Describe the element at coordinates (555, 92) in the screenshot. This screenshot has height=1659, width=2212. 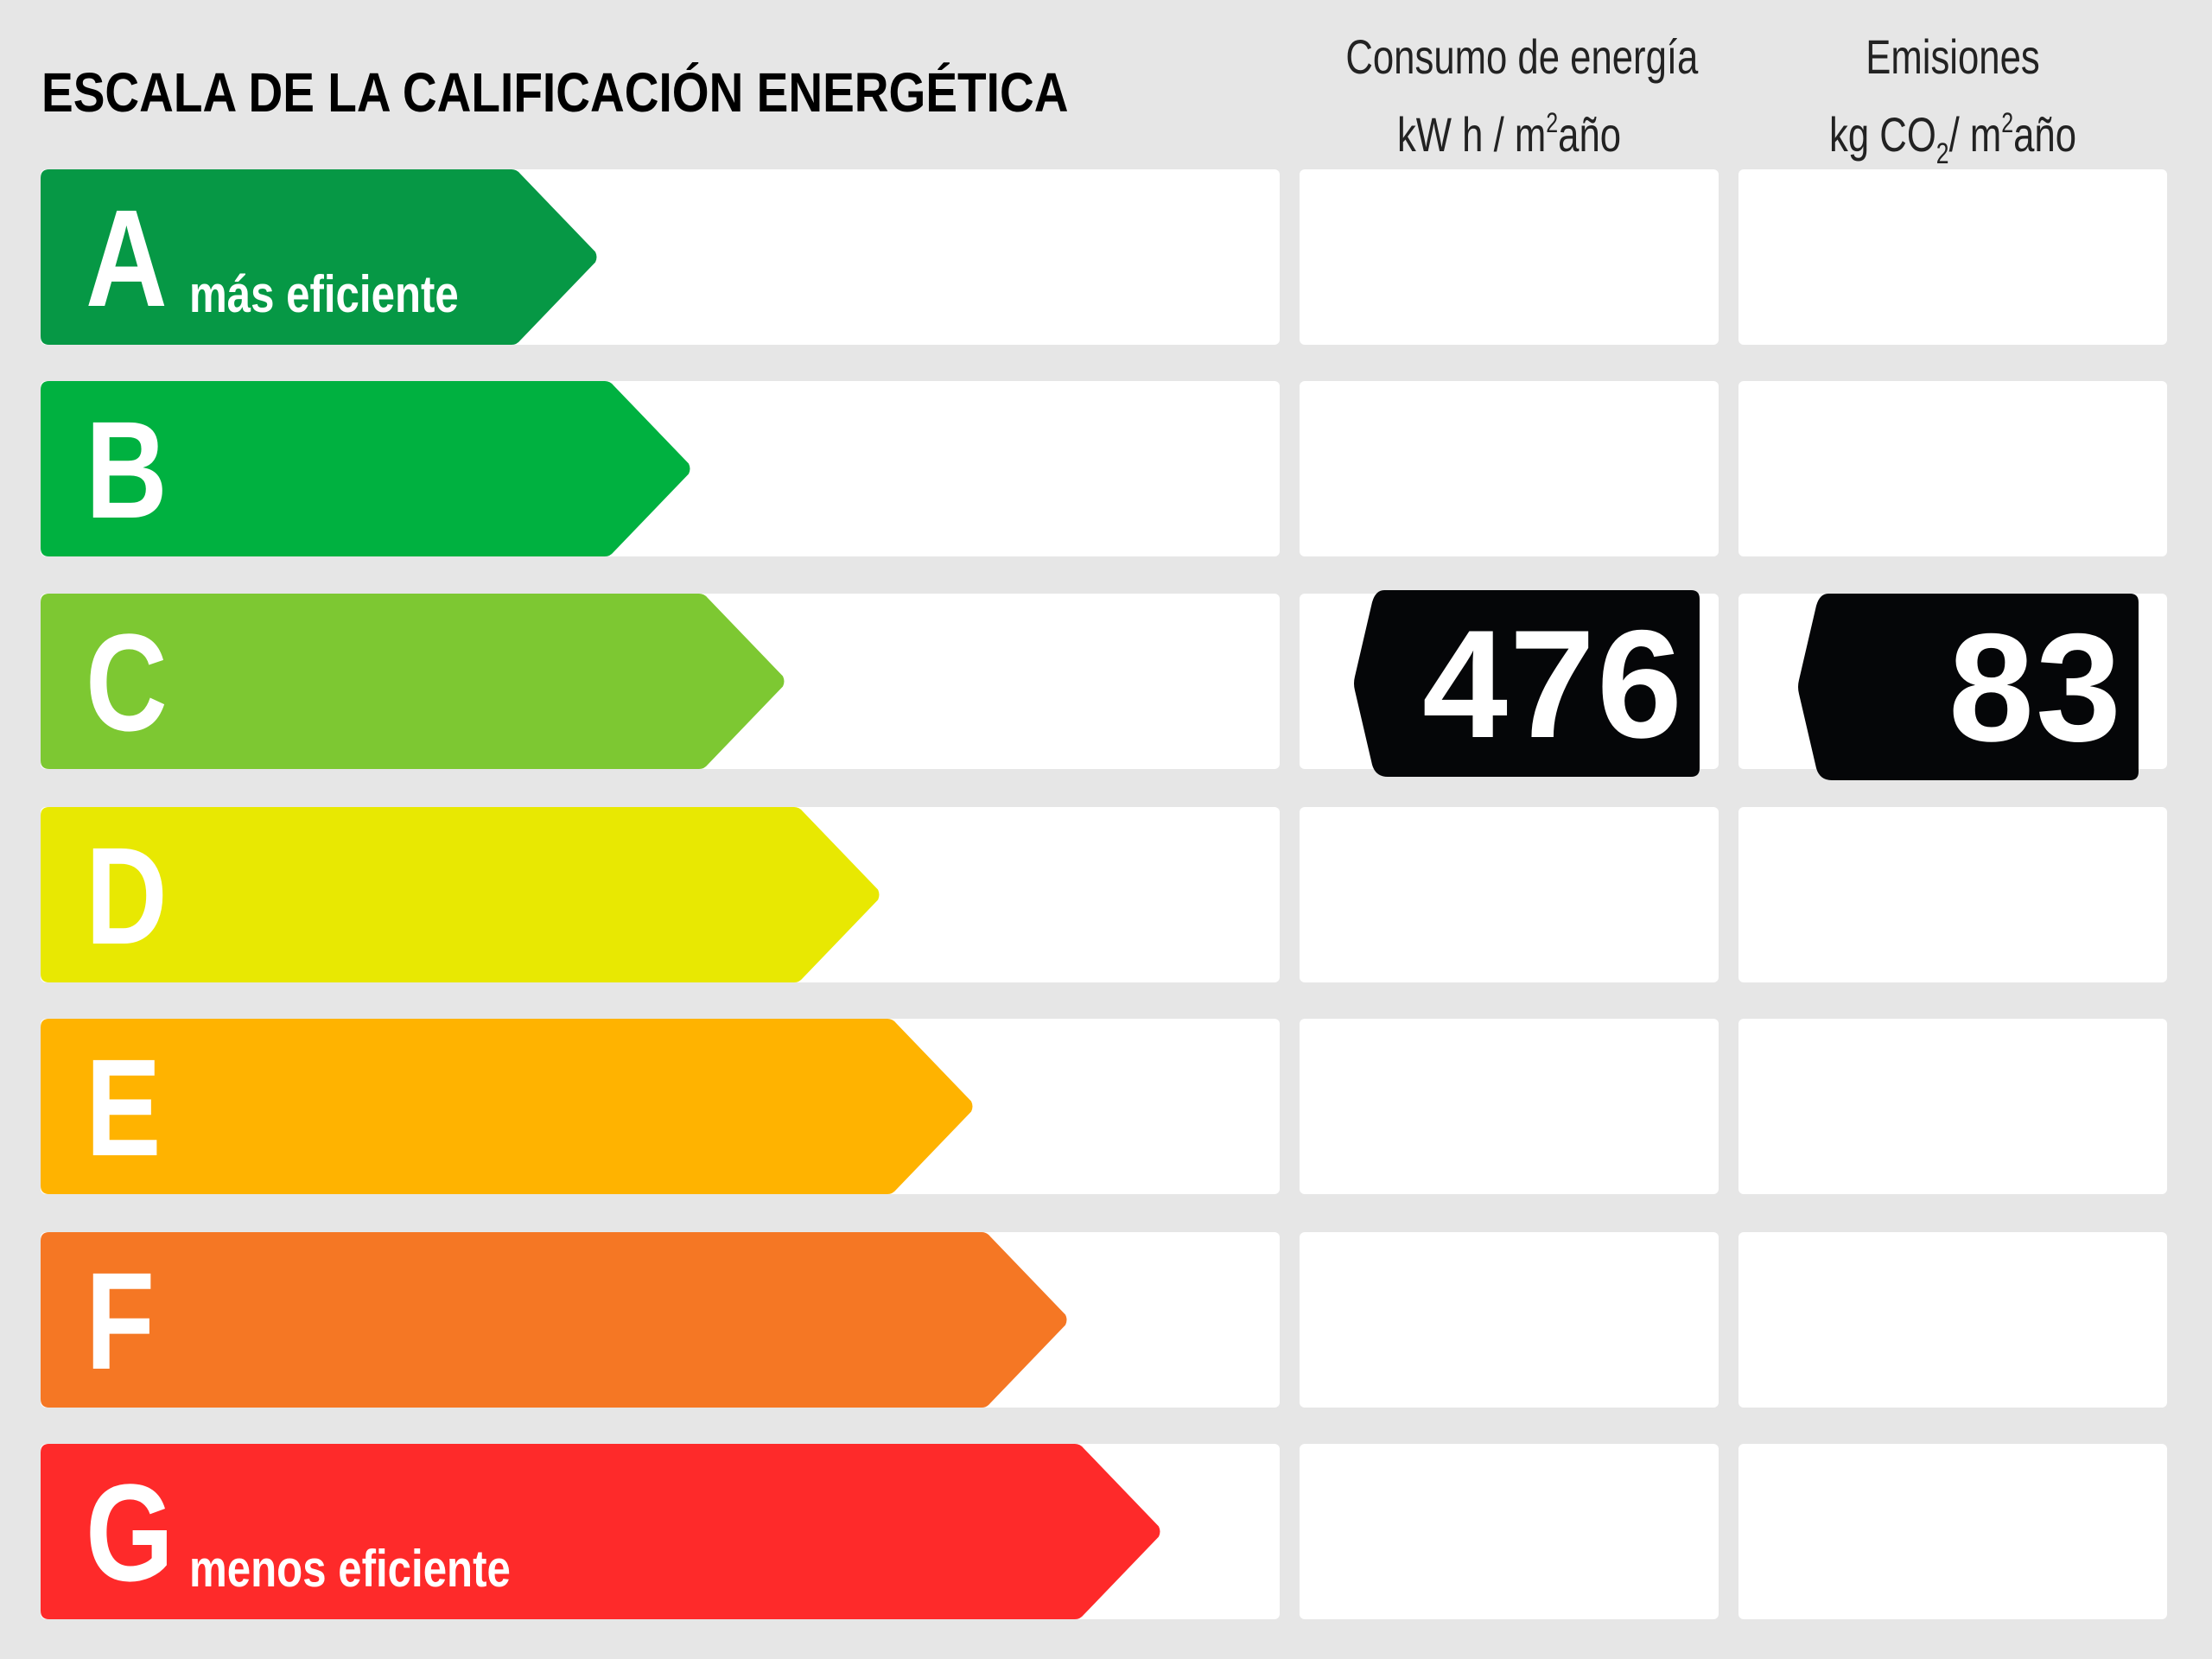
I see `page-title: ESCALA DE LA CALIFICACIÓN ENERGÉTICA` at that location.